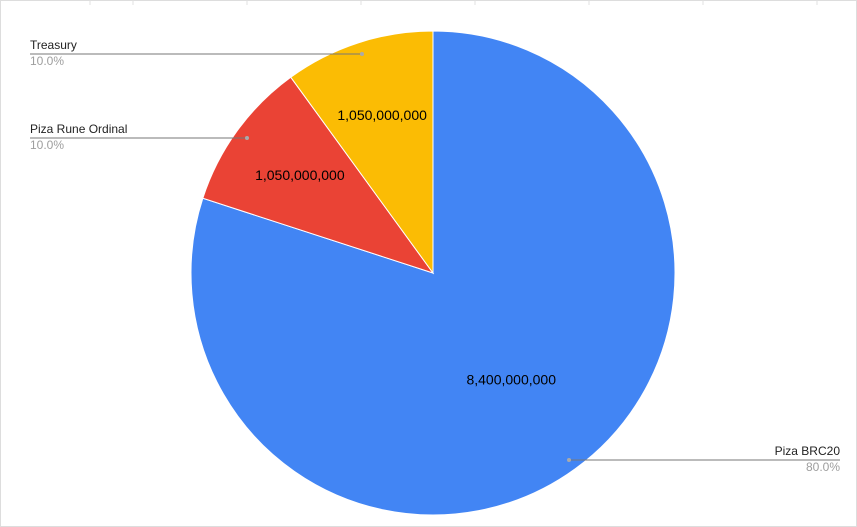  What do you see at coordinates (808, 451) in the screenshot?
I see `callout-name: Piza BRC20` at bounding box center [808, 451].